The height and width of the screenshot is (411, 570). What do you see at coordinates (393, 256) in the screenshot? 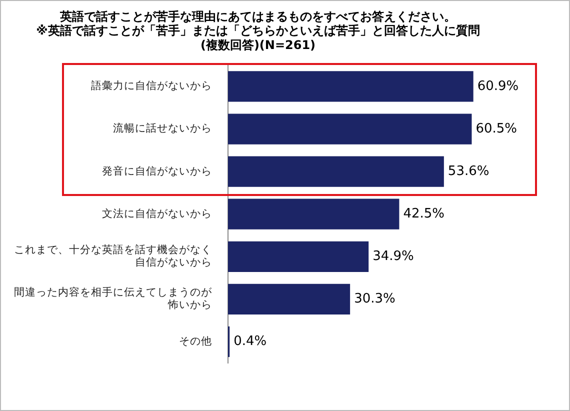
I see `data-label: 34.9%` at bounding box center [393, 256].